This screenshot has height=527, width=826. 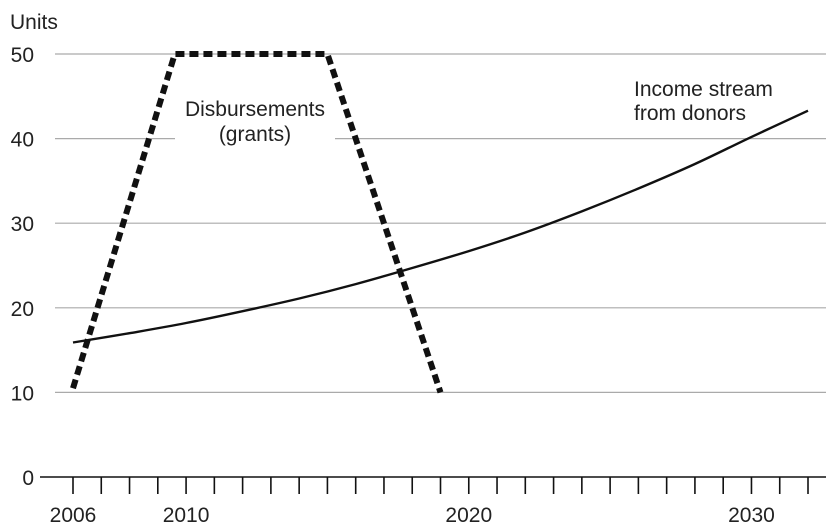 I want to click on x-axis-tick-labels: 2006 2010 2020 2030, so click(x=412, y=515).